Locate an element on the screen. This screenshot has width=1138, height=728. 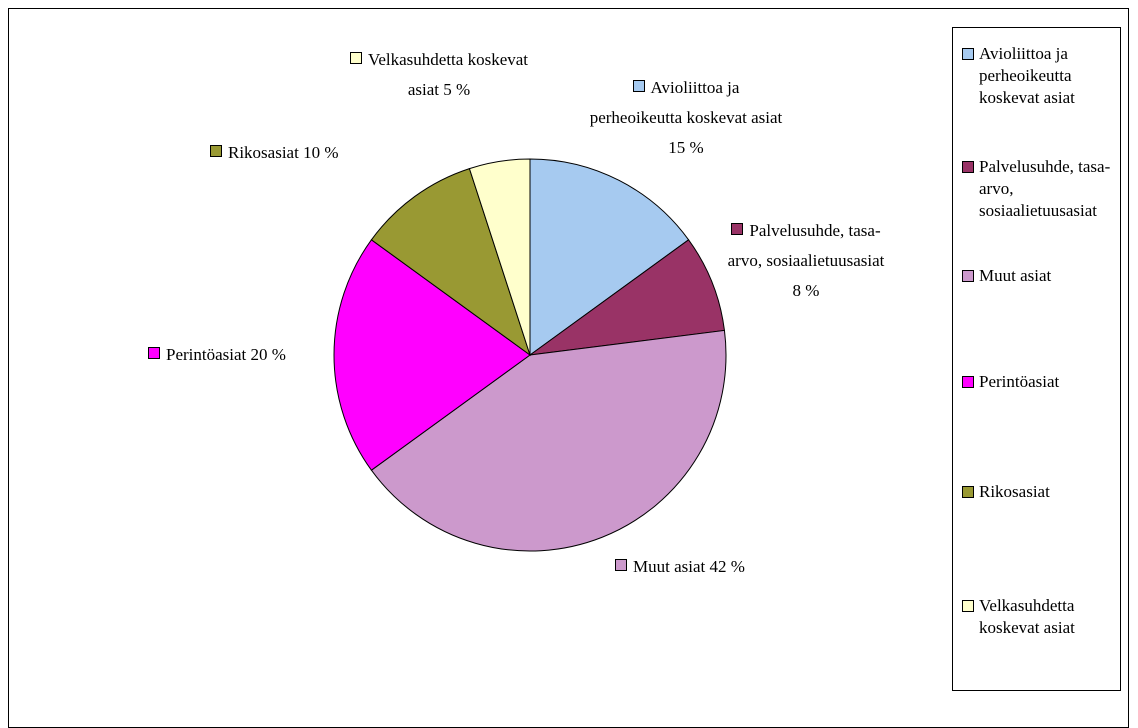
label-value: 8 % is located at coordinates (806, 290).